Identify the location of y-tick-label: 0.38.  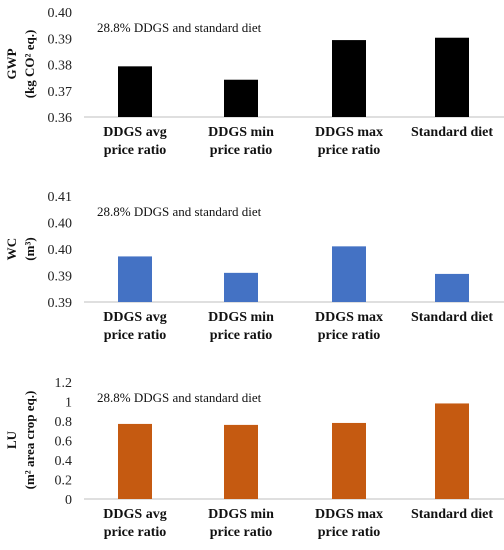
(60, 66).